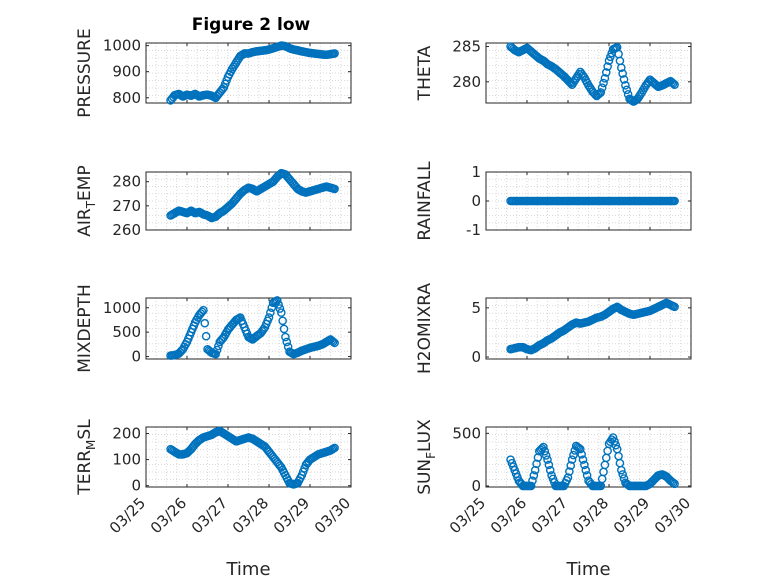 The height and width of the screenshot is (583, 778). I want to click on y-tick-label: 5, so click(476, 308).